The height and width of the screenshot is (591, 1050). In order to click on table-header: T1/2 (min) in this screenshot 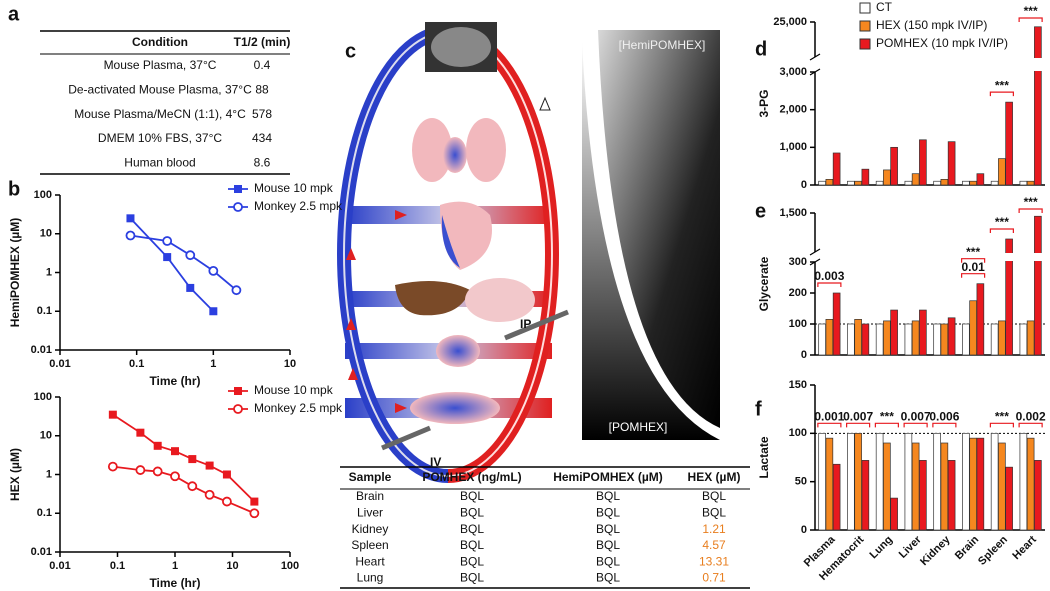, I will do `click(262, 42)`.